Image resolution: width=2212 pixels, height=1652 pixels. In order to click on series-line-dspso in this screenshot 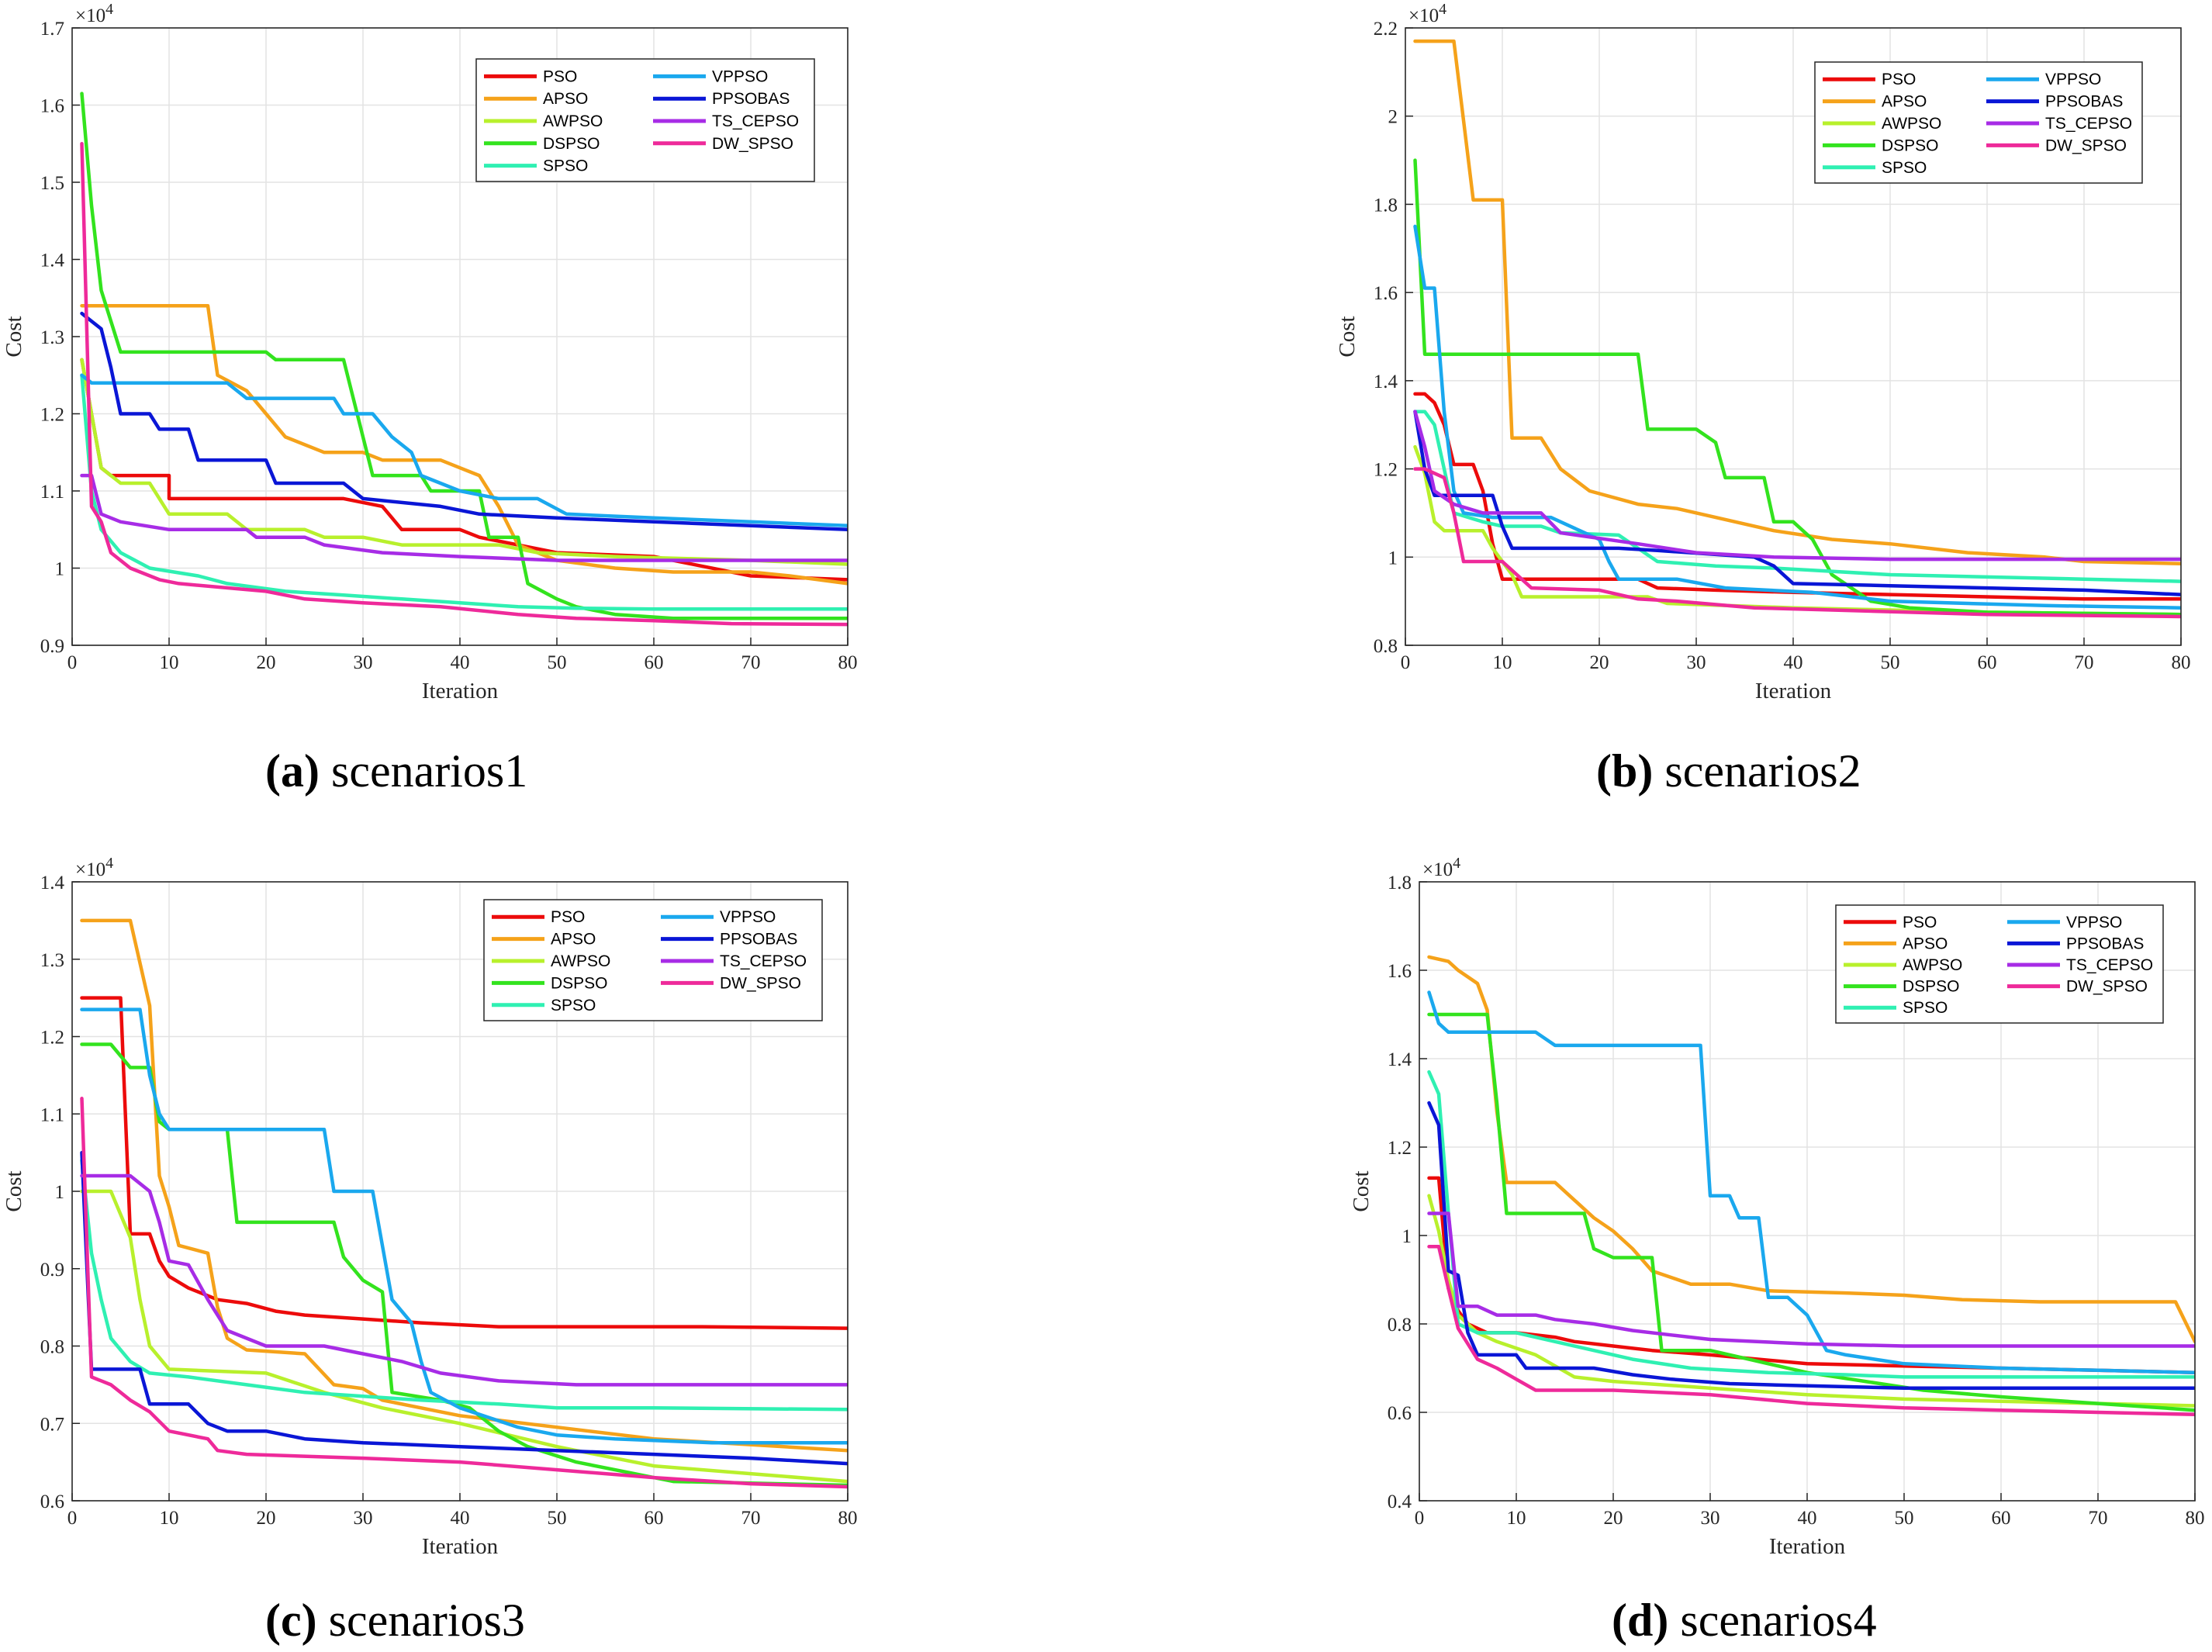, I will do `click(1811, 1212)`.